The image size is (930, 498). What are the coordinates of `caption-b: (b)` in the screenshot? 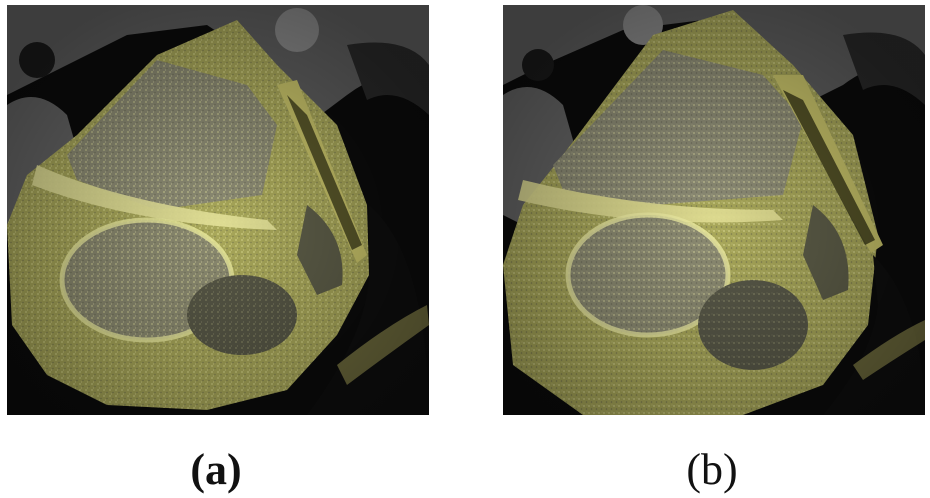 It's located at (712, 469).